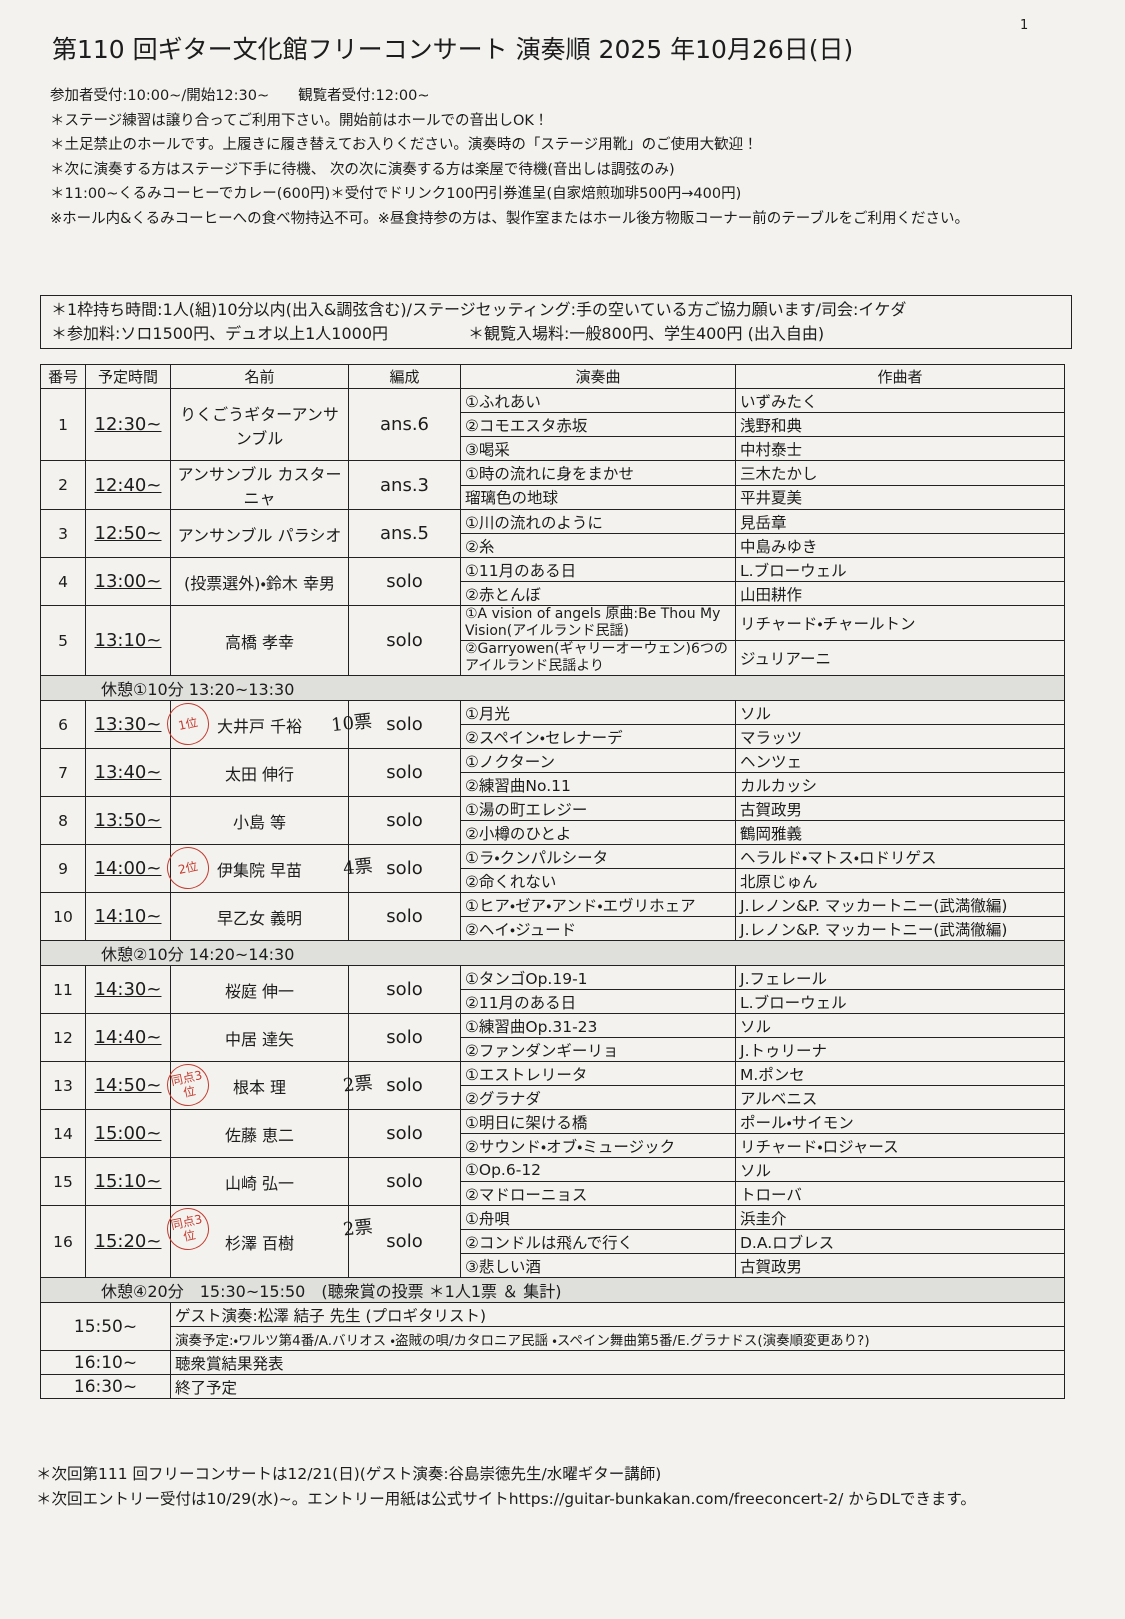 The width and height of the screenshot is (1125, 1619). What do you see at coordinates (128, 1241) in the screenshot?
I see `time: 15:20~` at bounding box center [128, 1241].